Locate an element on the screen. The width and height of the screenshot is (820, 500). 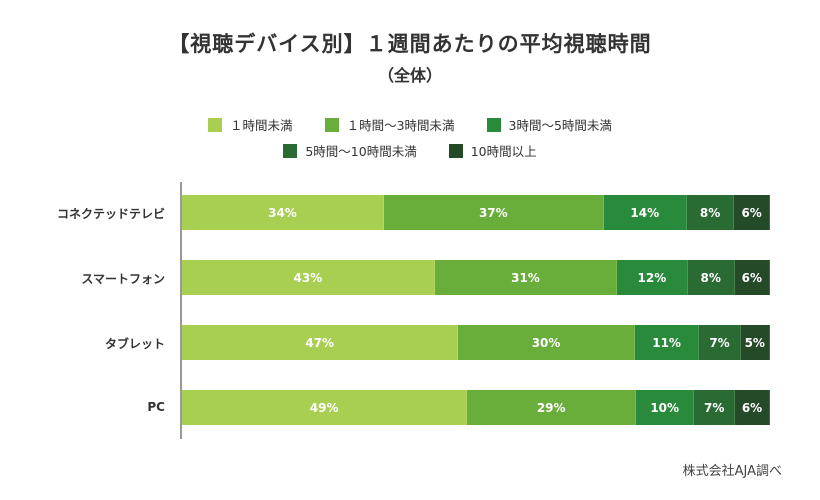
data-label: 12% is located at coordinates (652, 277).